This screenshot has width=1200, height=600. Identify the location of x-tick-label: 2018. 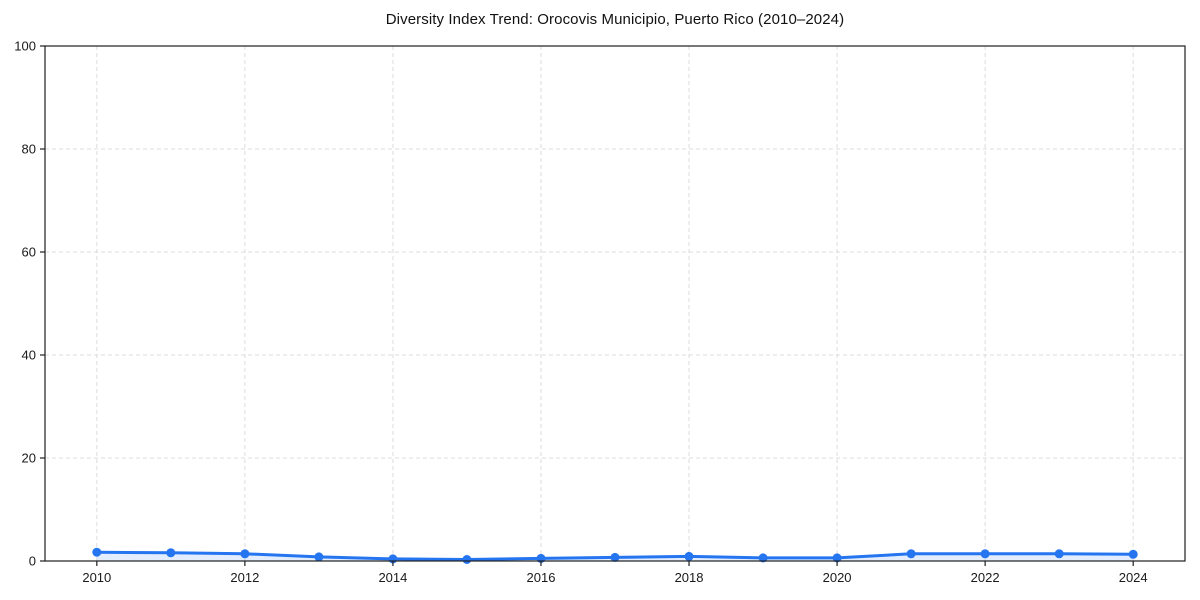
(689, 577).